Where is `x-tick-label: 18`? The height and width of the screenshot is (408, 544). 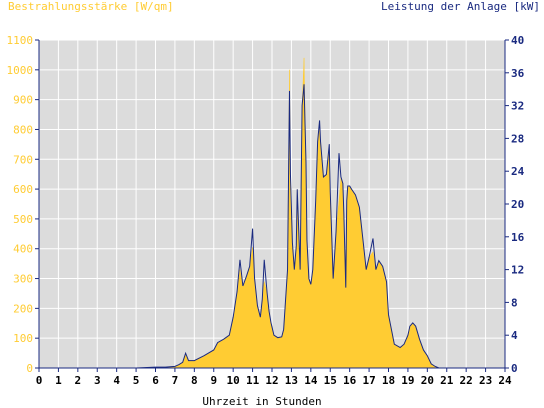
x-tick-label: 18 is located at coordinates (388, 380).